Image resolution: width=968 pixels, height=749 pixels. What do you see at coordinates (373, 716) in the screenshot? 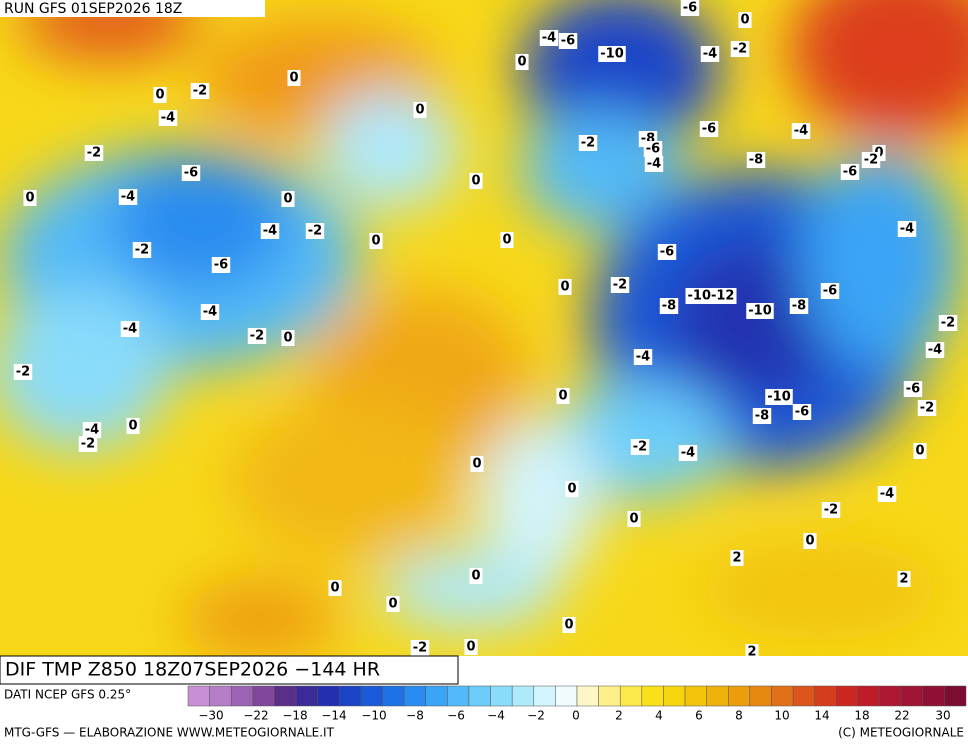
I see `colorbar-label: −10` at bounding box center [373, 716].